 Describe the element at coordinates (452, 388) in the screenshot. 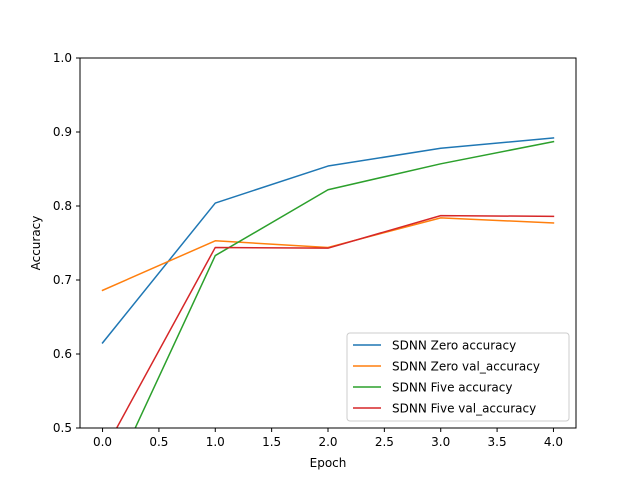

I see `legend-label: SDNN Five accuracy` at that location.